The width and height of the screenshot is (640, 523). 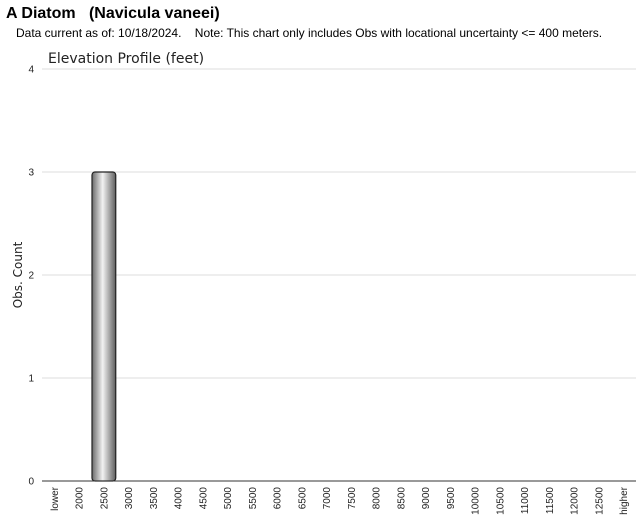 I want to click on y-tick-label: 1, so click(x=31, y=379).